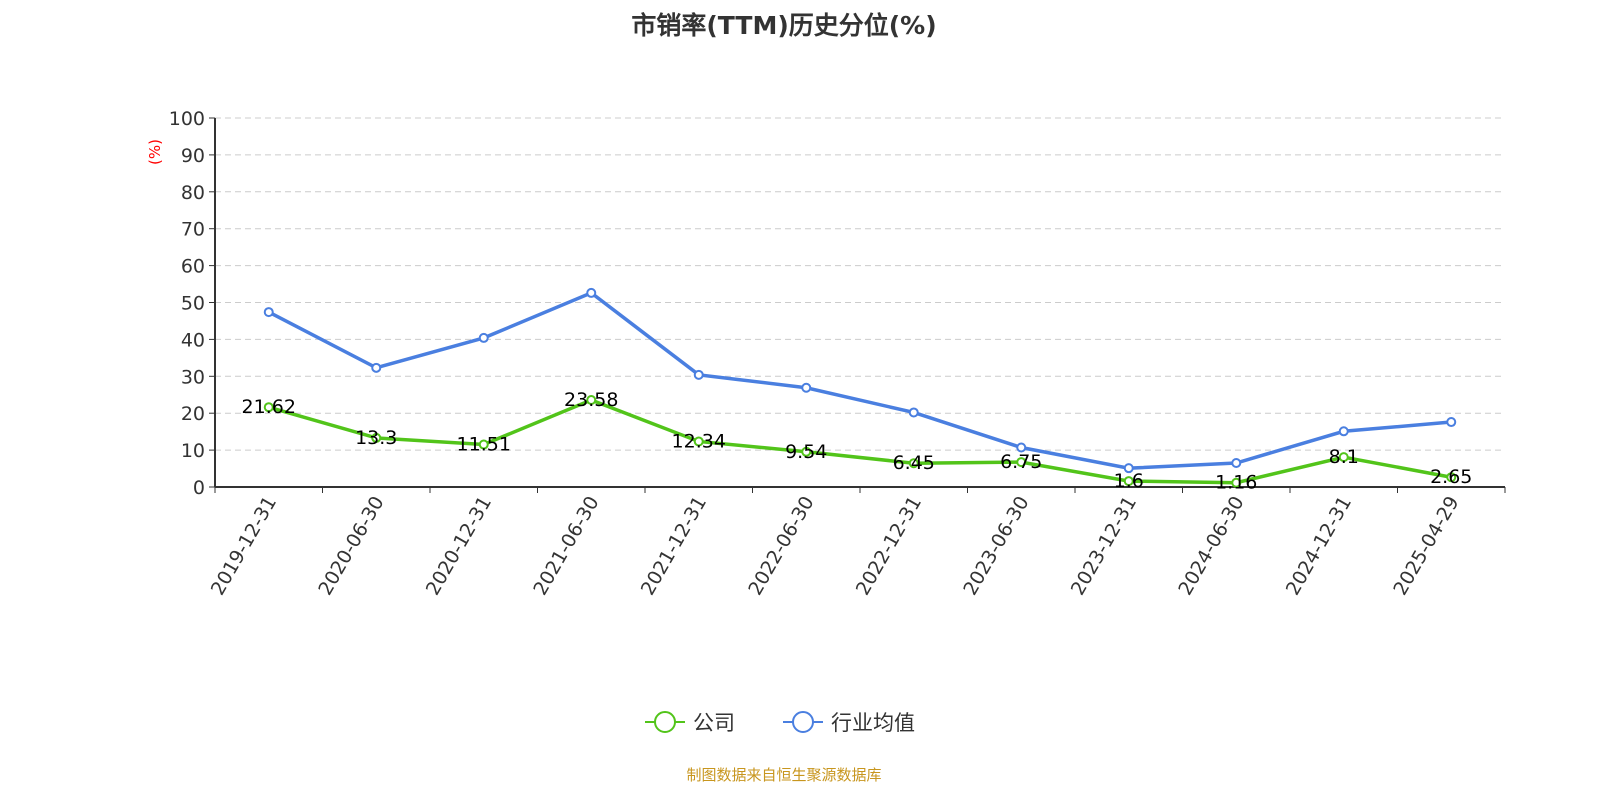  I want to click on y-tick-label: 40, so click(193, 340).